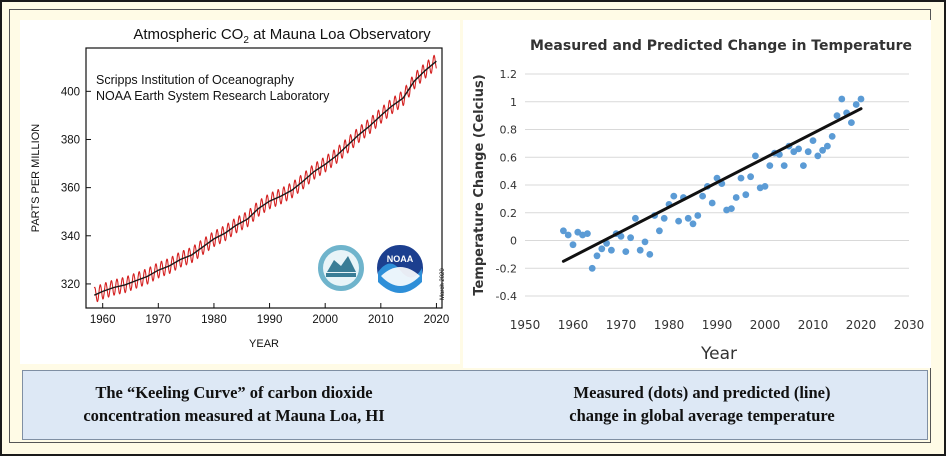  I want to click on keeling-title: Atmospheric CO2 at Mauna Loa Observatory, so click(282, 36).